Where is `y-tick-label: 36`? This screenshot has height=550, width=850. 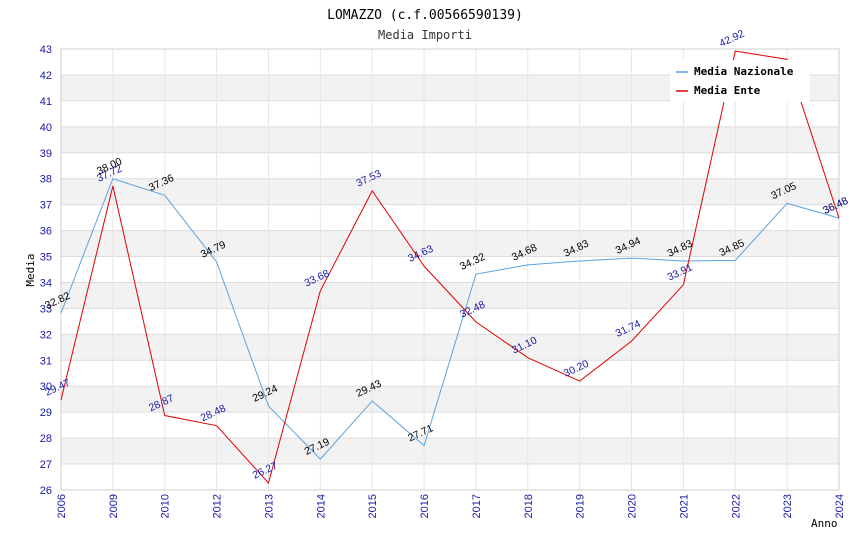 y-tick-label: 36 is located at coordinates (46, 232).